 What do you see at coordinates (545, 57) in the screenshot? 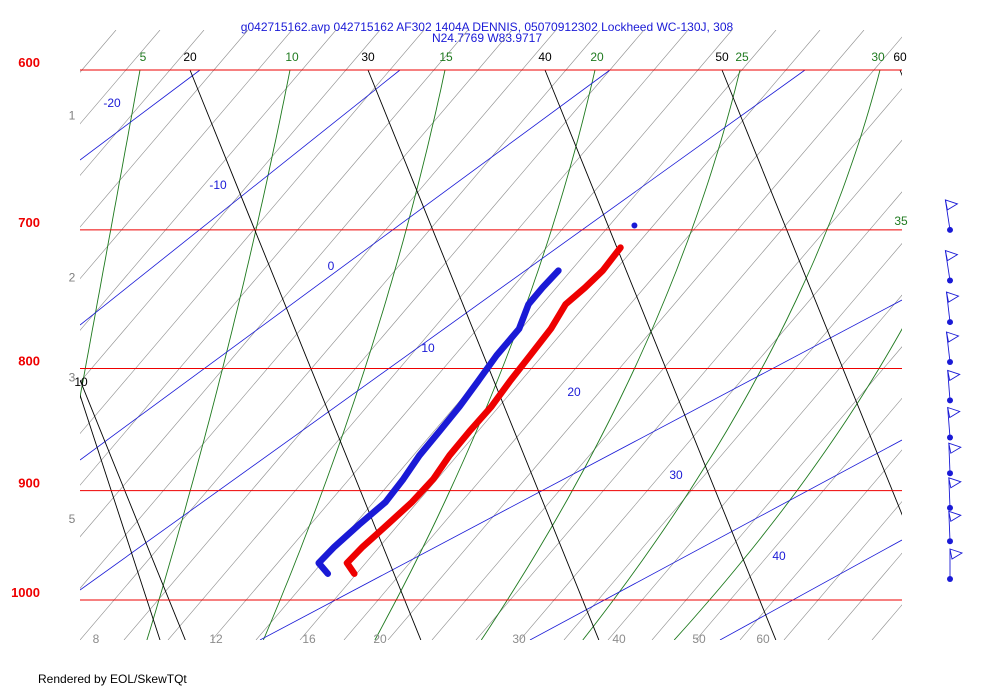
I see `isotherm-label: 40` at bounding box center [545, 57].